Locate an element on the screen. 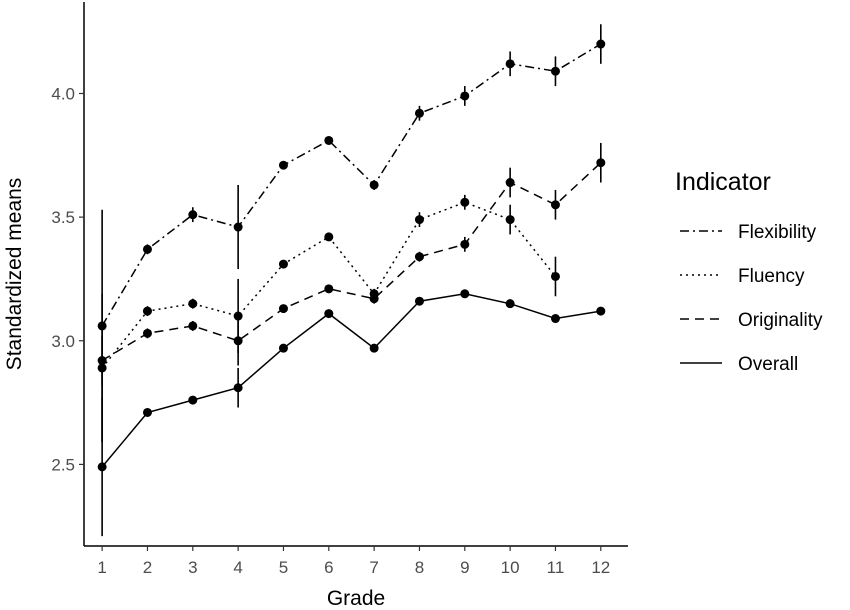 This screenshot has width=850, height=610. x-tick-label: 4 is located at coordinates (237, 567).